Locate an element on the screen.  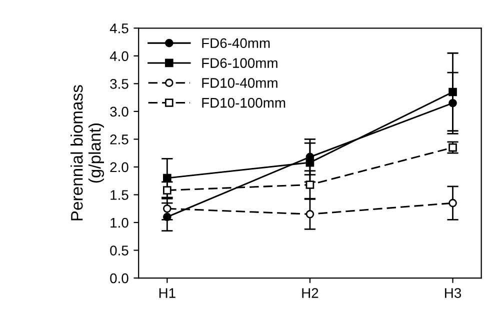
y-tick-label: 1.0 is located at coordinates (119, 223).